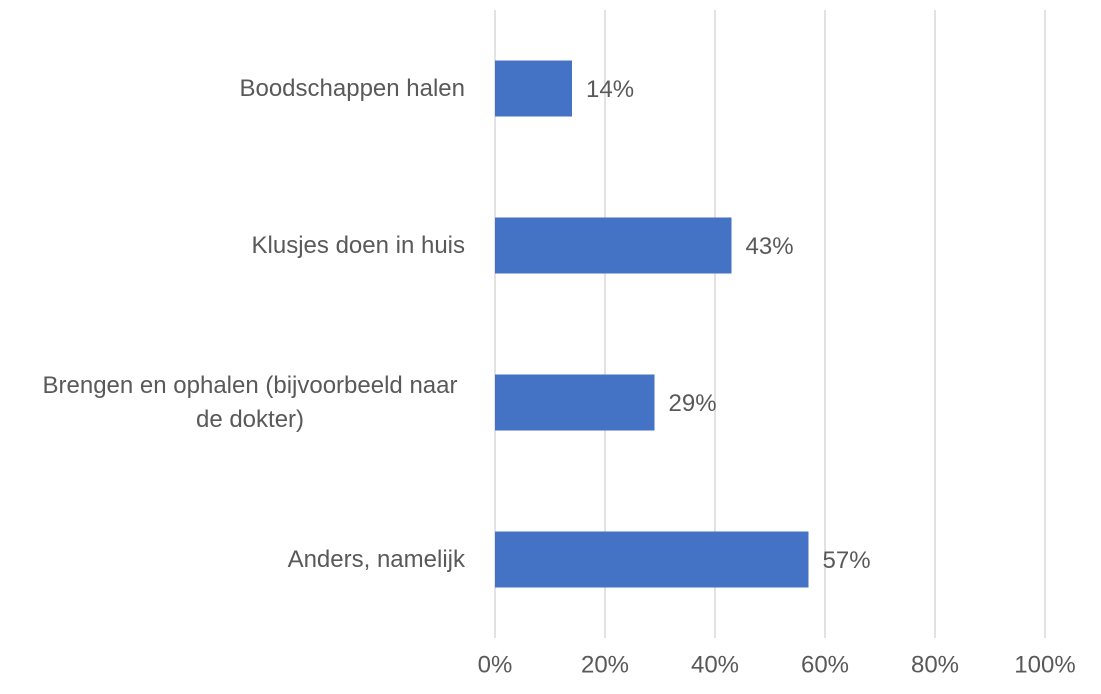 The width and height of the screenshot is (1101, 694). Describe the element at coordinates (825, 664) in the screenshot. I see `x-tick-label: 60%` at that location.